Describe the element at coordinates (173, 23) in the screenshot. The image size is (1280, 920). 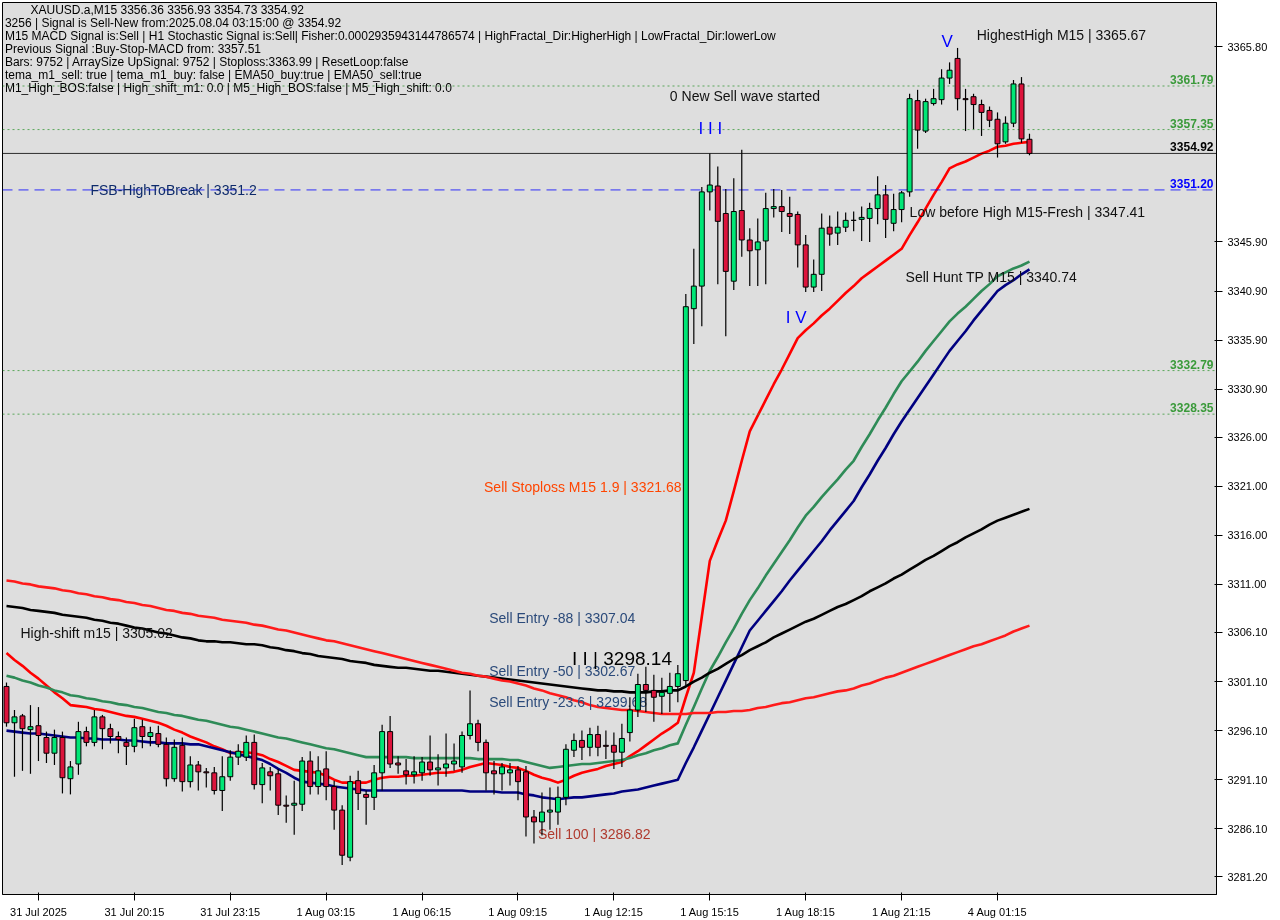
I see `annotation: 3256 | Signal is Sell-New from:2025.08.04 03:15:00 @ 3354.92` at that location.